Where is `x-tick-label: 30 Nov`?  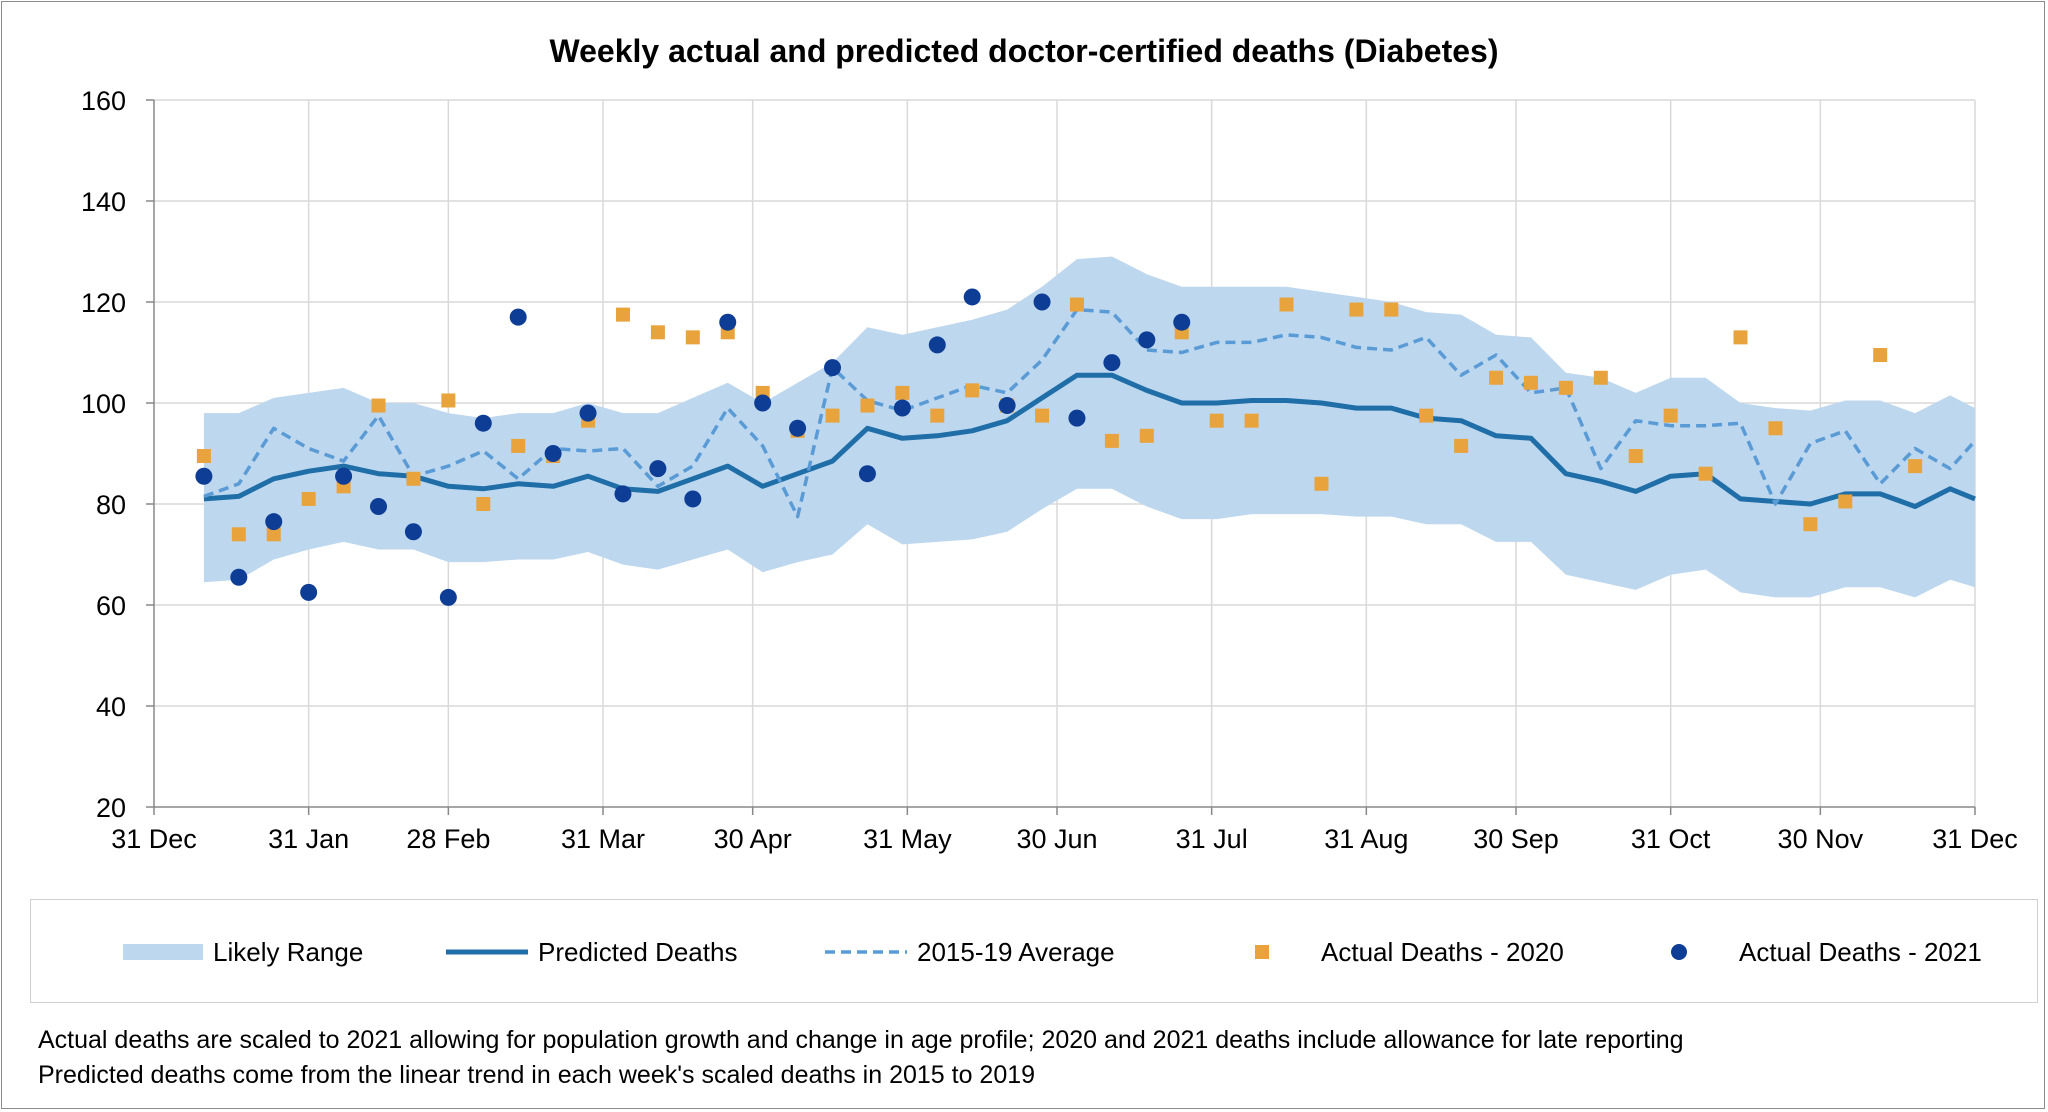 x-tick-label: 30 Nov is located at coordinates (1821, 839).